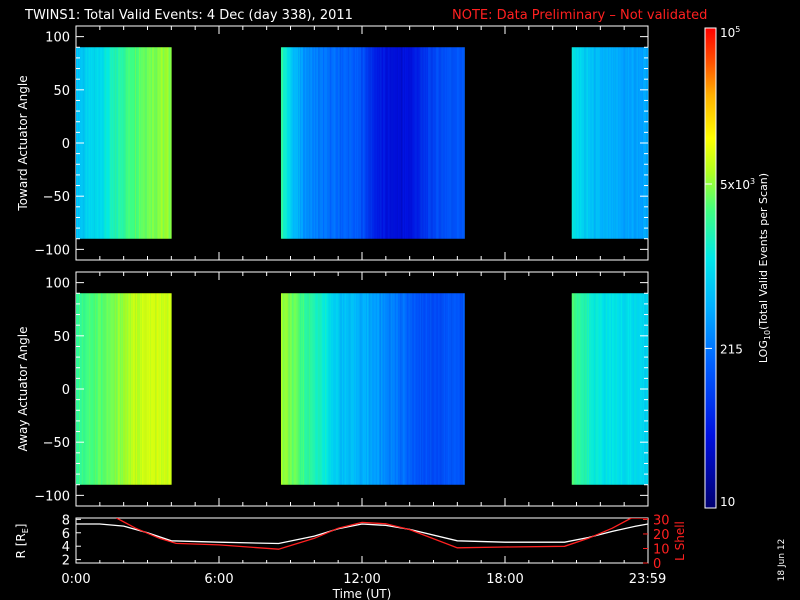 This screenshot has height=600, width=800. What do you see at coordinates (782, 560) in the screenshot?
I see `date-stamp: 18 Jun 12` at bounding box center [782, 560].